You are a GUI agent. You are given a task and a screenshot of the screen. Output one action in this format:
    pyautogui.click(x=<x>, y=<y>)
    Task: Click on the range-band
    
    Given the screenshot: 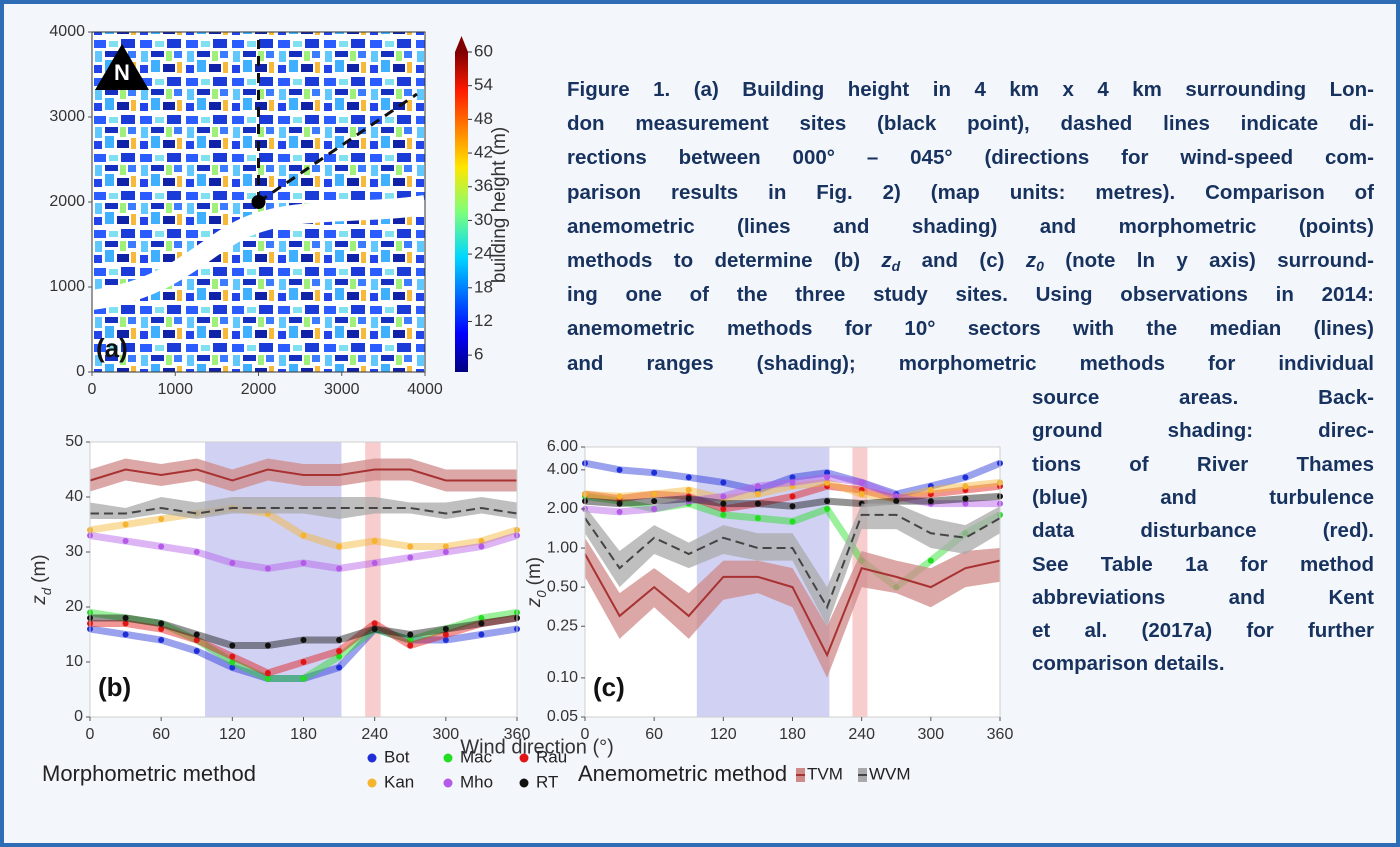 What is the action you would take?
    pyautogui.click(x=792, y=607)
    